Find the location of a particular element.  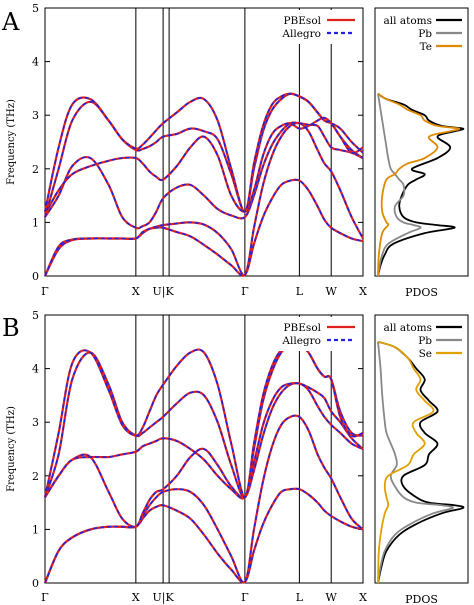

pdos-legend-entry: Se is located at coordinates (425, 354).